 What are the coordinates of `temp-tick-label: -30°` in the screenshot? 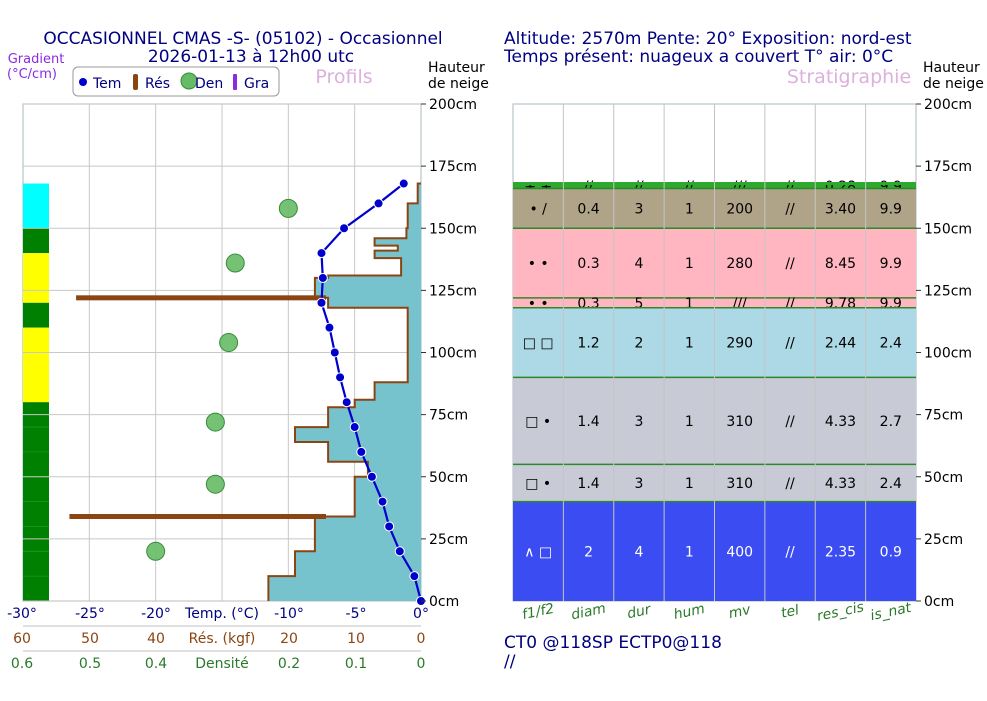 It's located at (22, 614).